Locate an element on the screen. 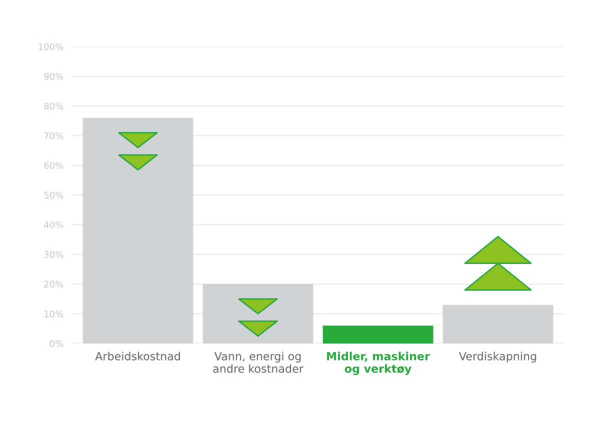  x-tick-label: Midler, maskiner og verktøy is located at coordinates (378, 364).